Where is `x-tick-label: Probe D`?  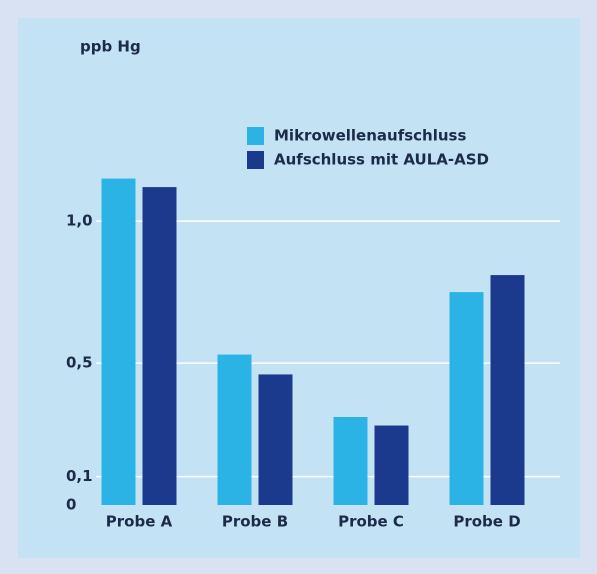
x-tick-label: Probe D is located at coordinates (486, 522).